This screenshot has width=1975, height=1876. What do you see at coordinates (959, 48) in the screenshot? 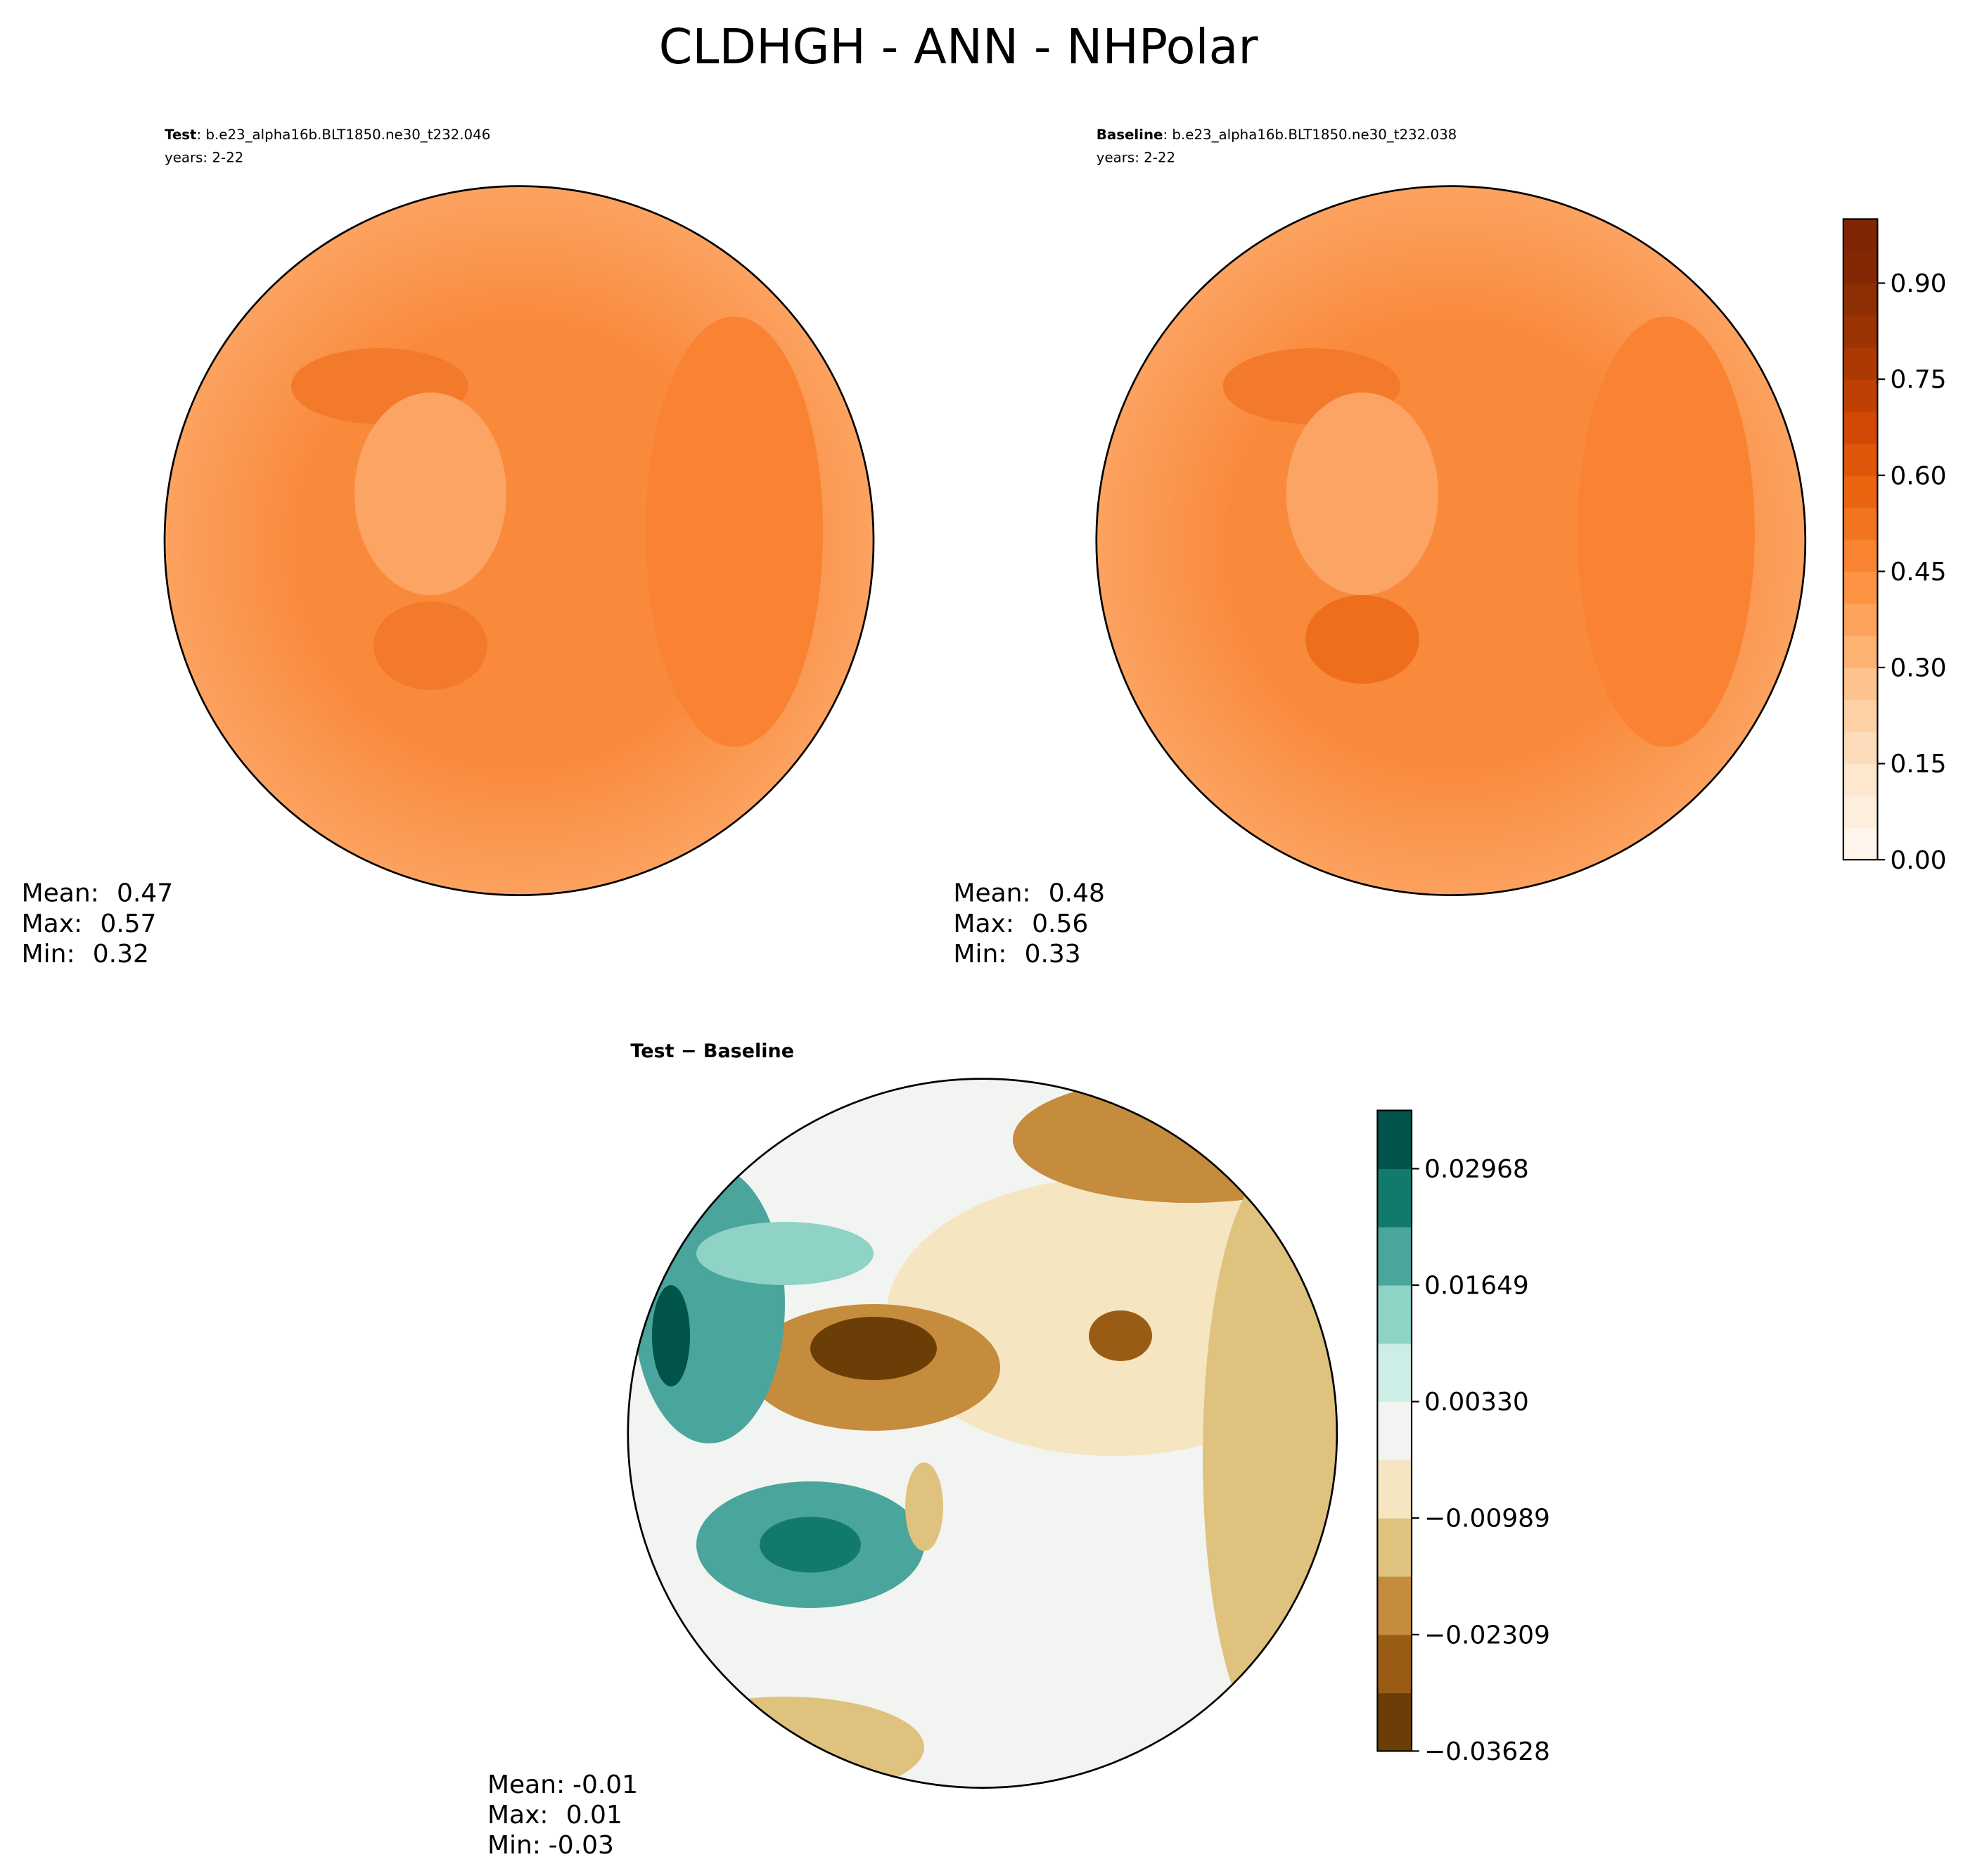
I see `figure-title: CLDHGH - ANN - NHPolar` at bounding box center [959, 48].